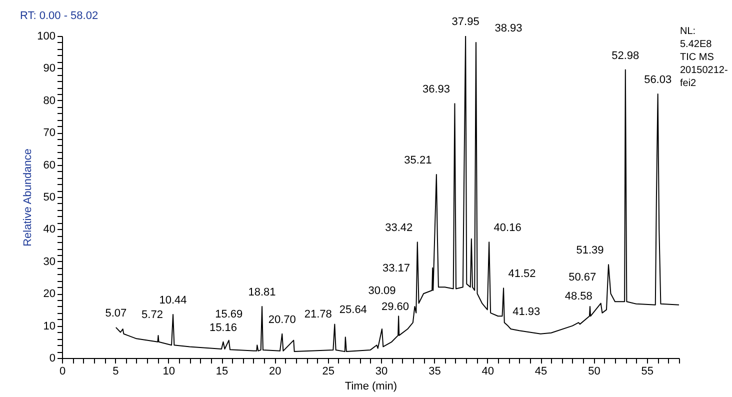  I want to click on annotation: 48.58, so click(578, 296).